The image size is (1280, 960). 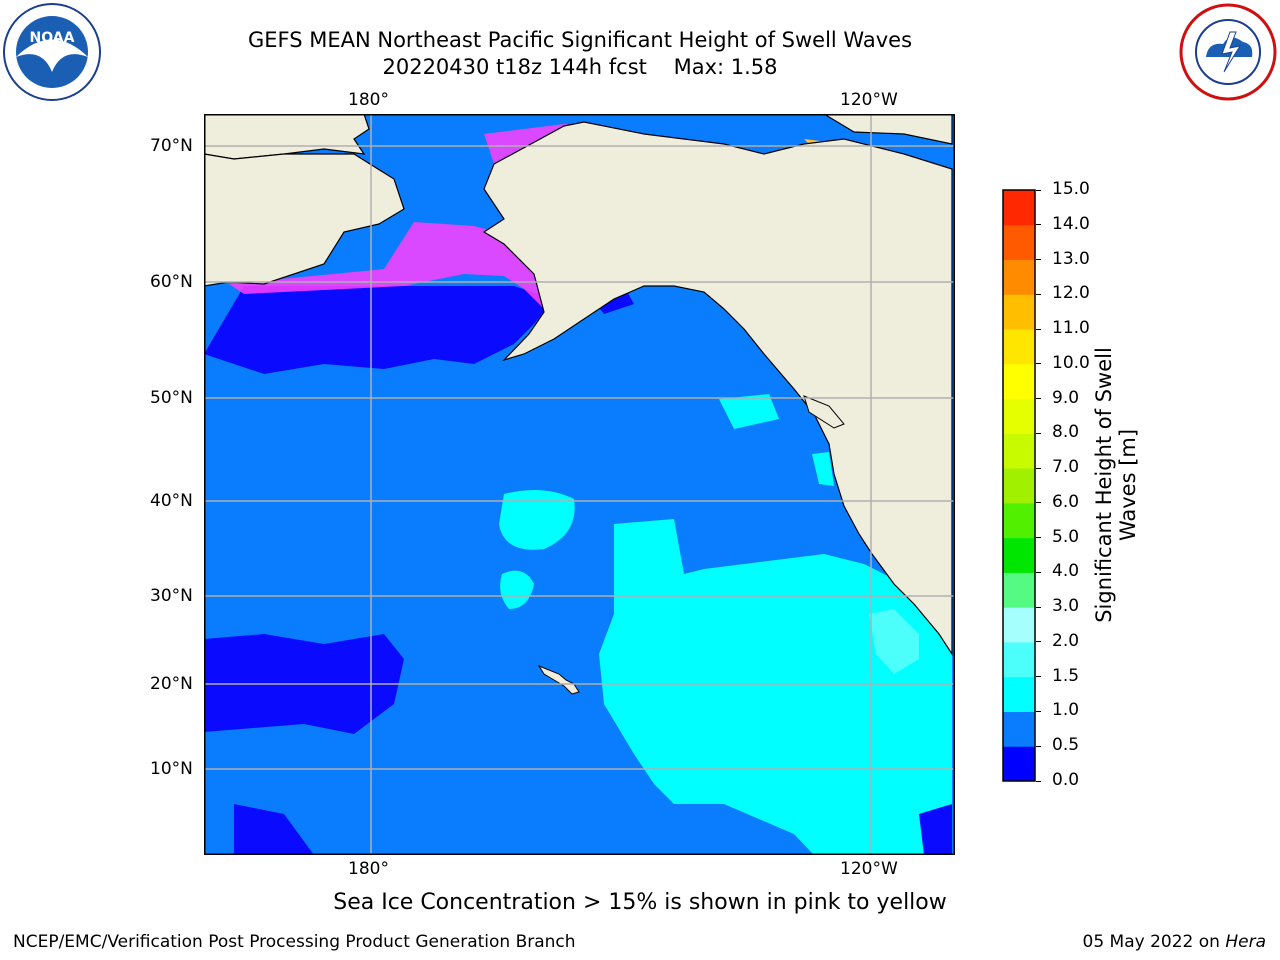 I want to click on colorbar-tick-label: 1.0, so click(x=1066, y=710).